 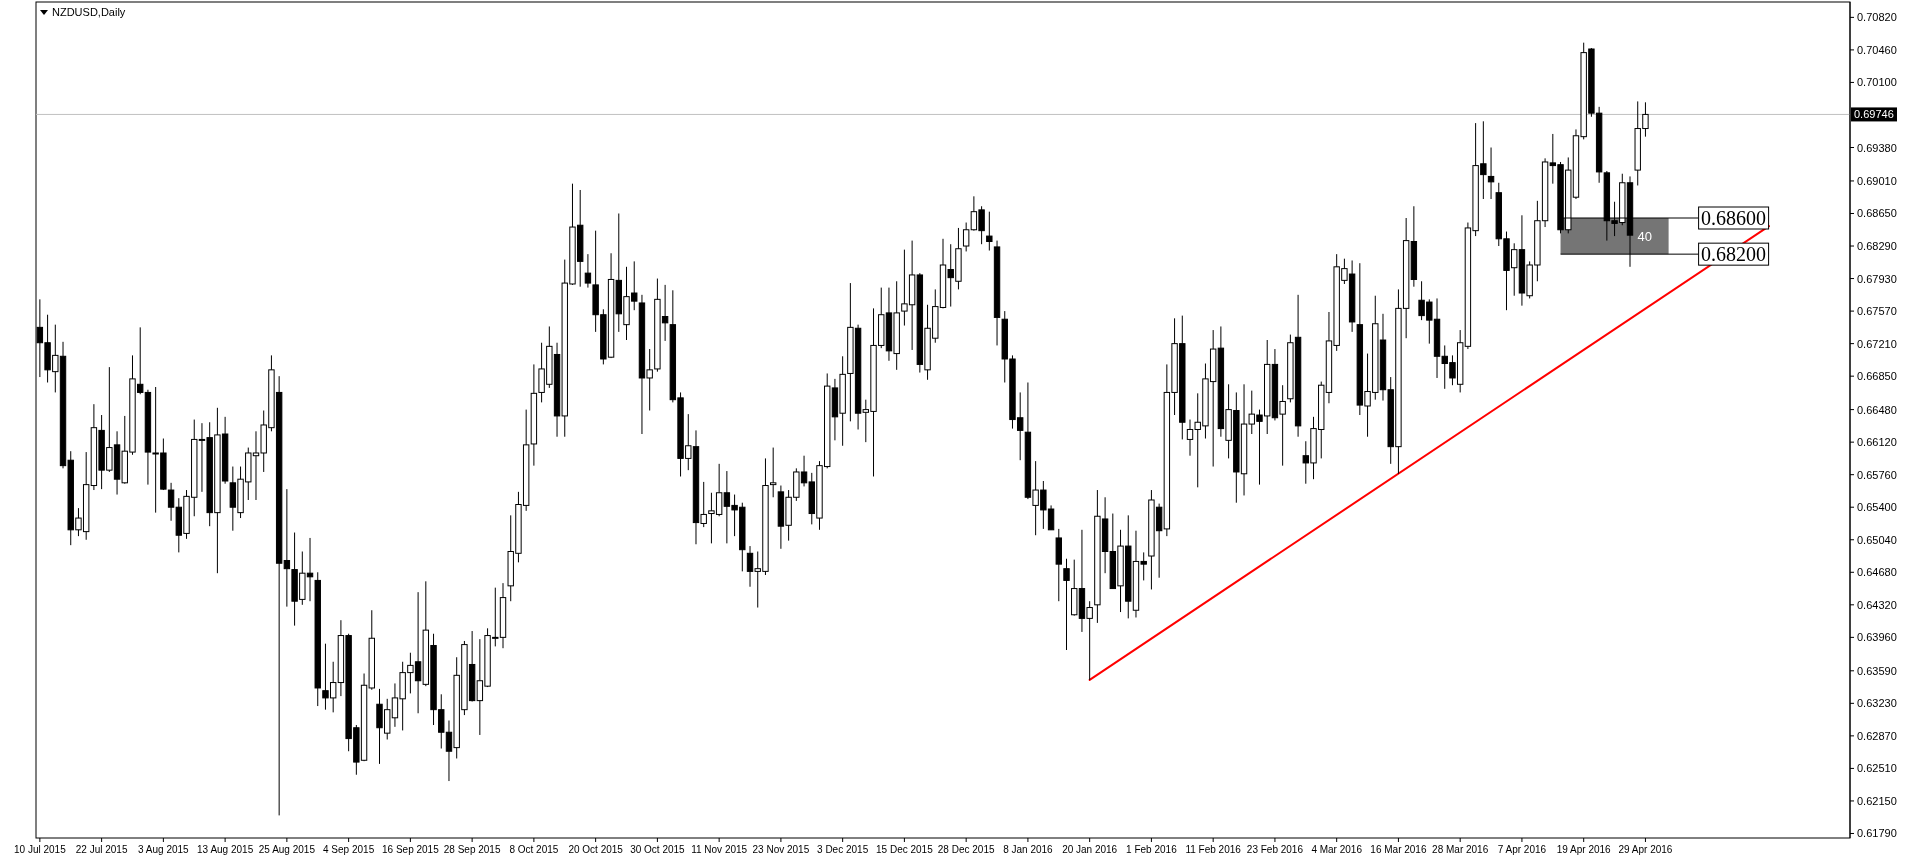 I want to click on y-tick-label: 0.66480, so click(x=1877, y=409).